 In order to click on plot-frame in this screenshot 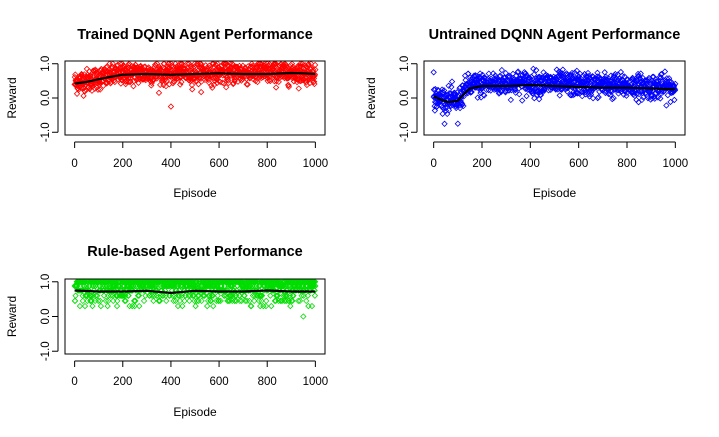, I will do `click(195, 98)`.